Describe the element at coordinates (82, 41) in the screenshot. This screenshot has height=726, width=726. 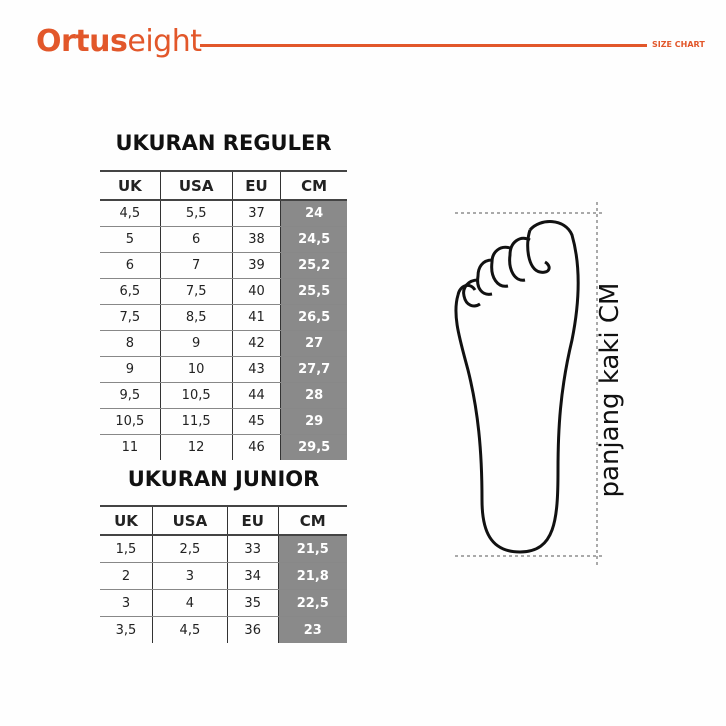
I see `brand-bold: Ortus` at that location.